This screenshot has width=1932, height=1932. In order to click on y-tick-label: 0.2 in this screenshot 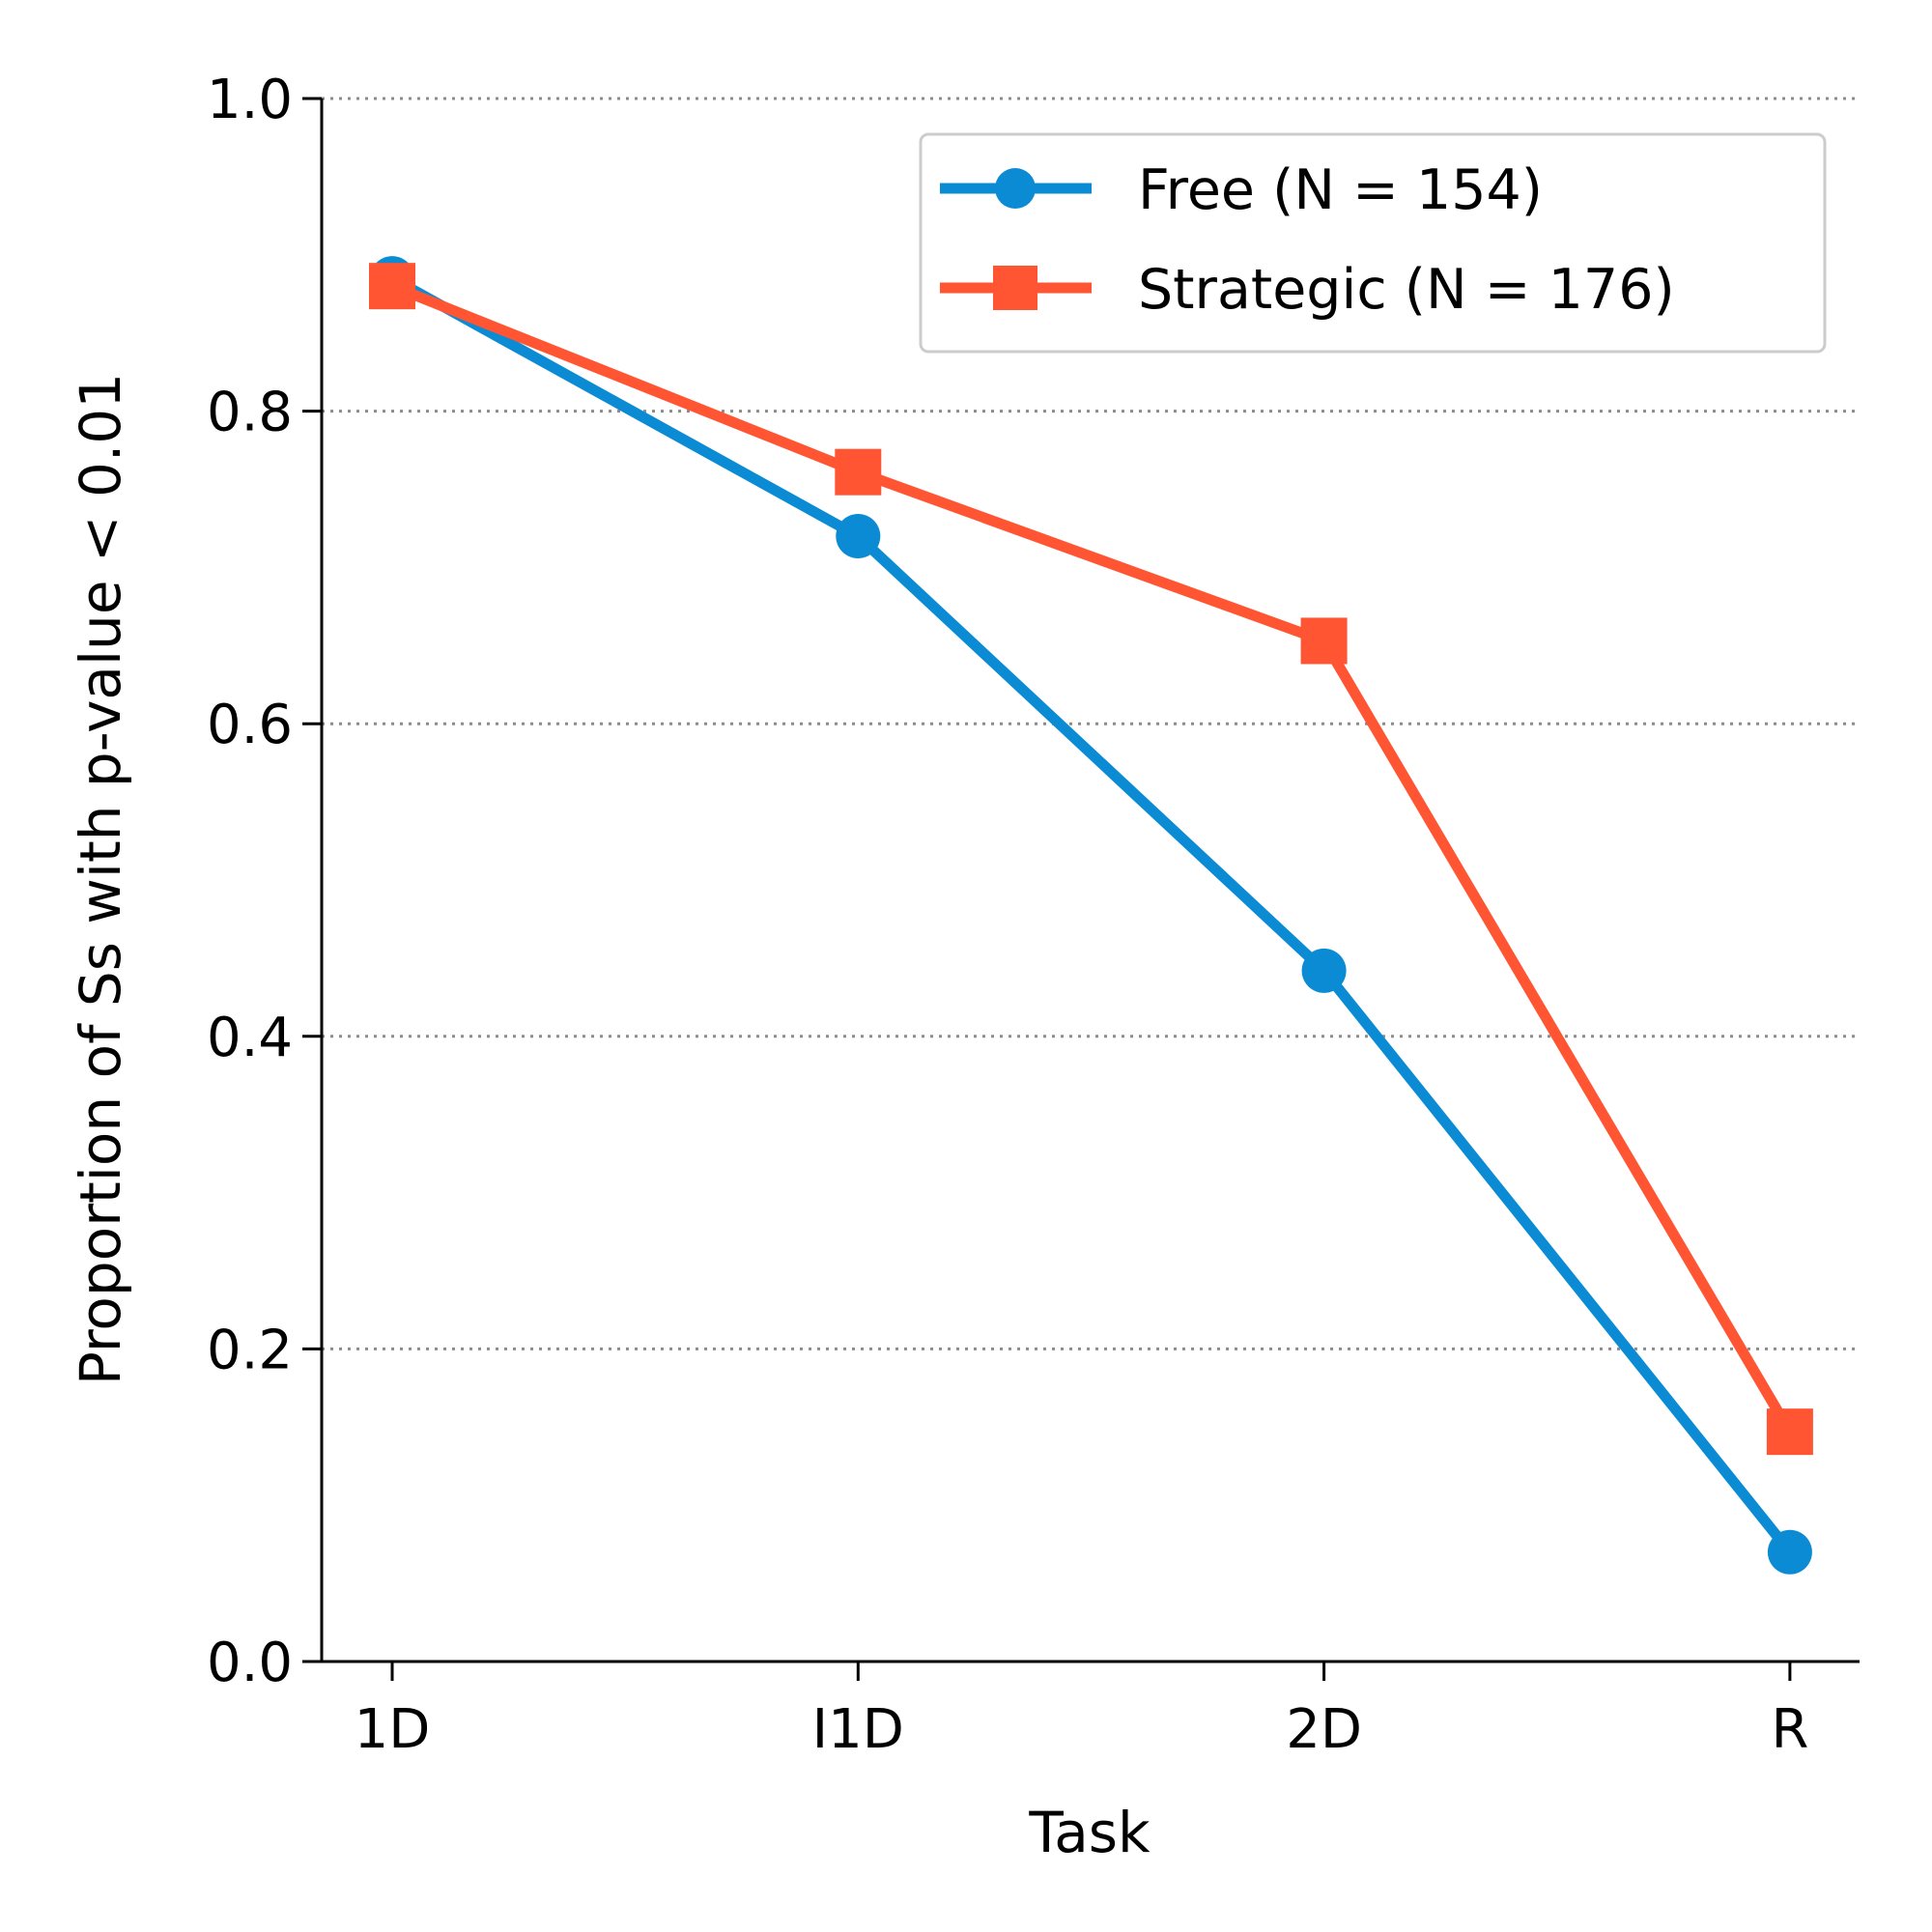, I will do `click(250, 1350)`.